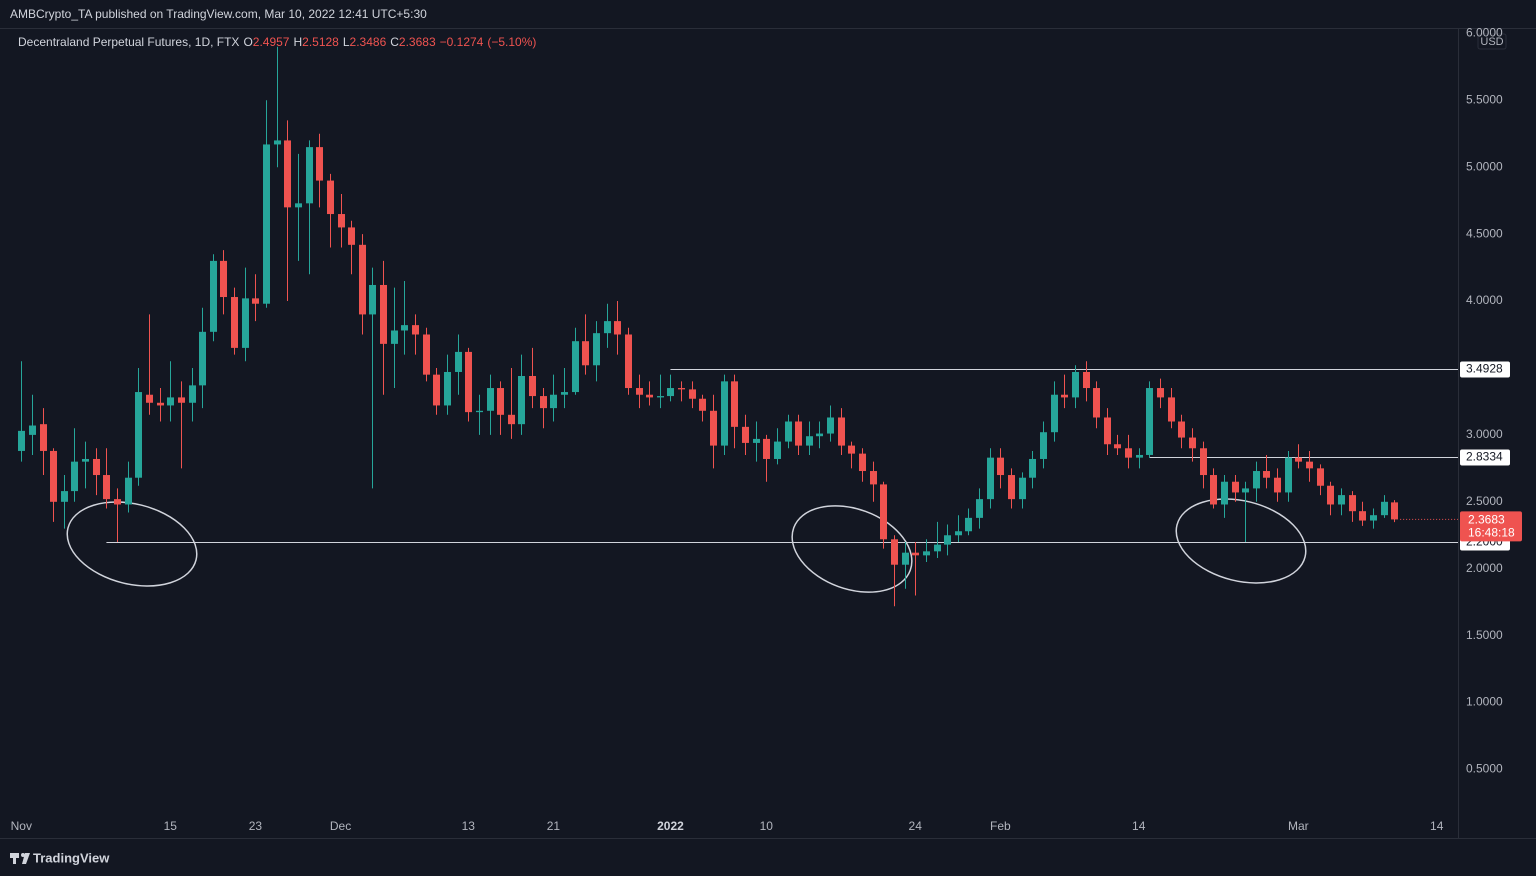 Image resolution: width=1536 pixels, height=876 pixels. What do you see at coordinates (1484, 702) in the screenshot?
I see `y-tick-label: 1.0000` at bounding box center [1484, 702].